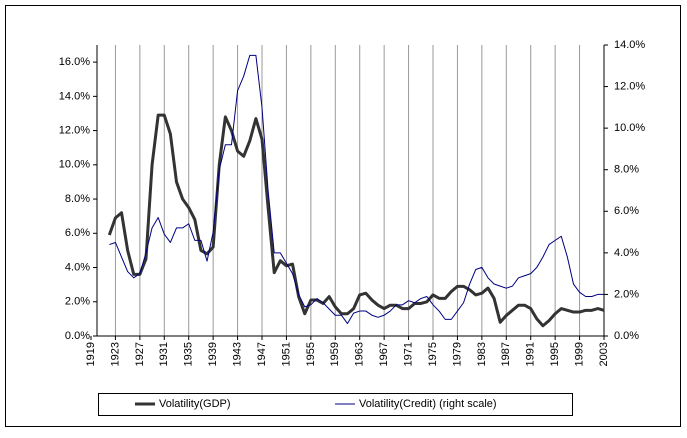  Describe the element at coordinates (237, 354) in the screenshot. I see `x-tick-label: 1943` at that location.